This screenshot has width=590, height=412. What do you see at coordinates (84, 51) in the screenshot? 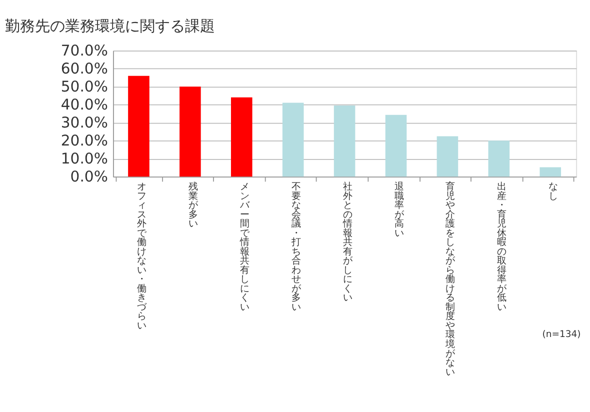
I see `y-tick-label: 70.0%` at bounding box center [84, 51].